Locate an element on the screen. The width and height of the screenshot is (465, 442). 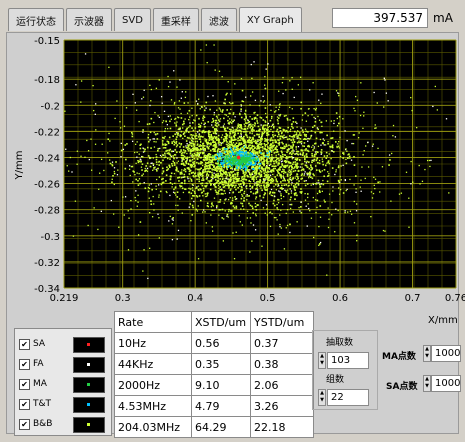
sa-points-input: 1000 is located at coordinates (446, 383).